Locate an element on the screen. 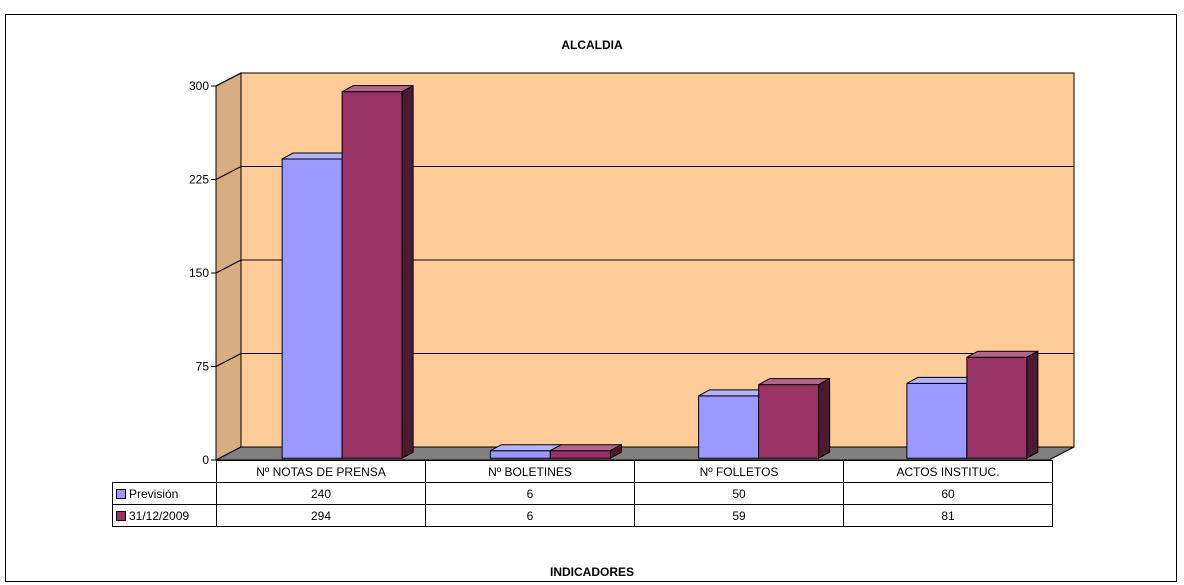 Image resolution: width=1184 pixels, height=585 pixels. data-cell: 81 is located at coordinates (948, 515).